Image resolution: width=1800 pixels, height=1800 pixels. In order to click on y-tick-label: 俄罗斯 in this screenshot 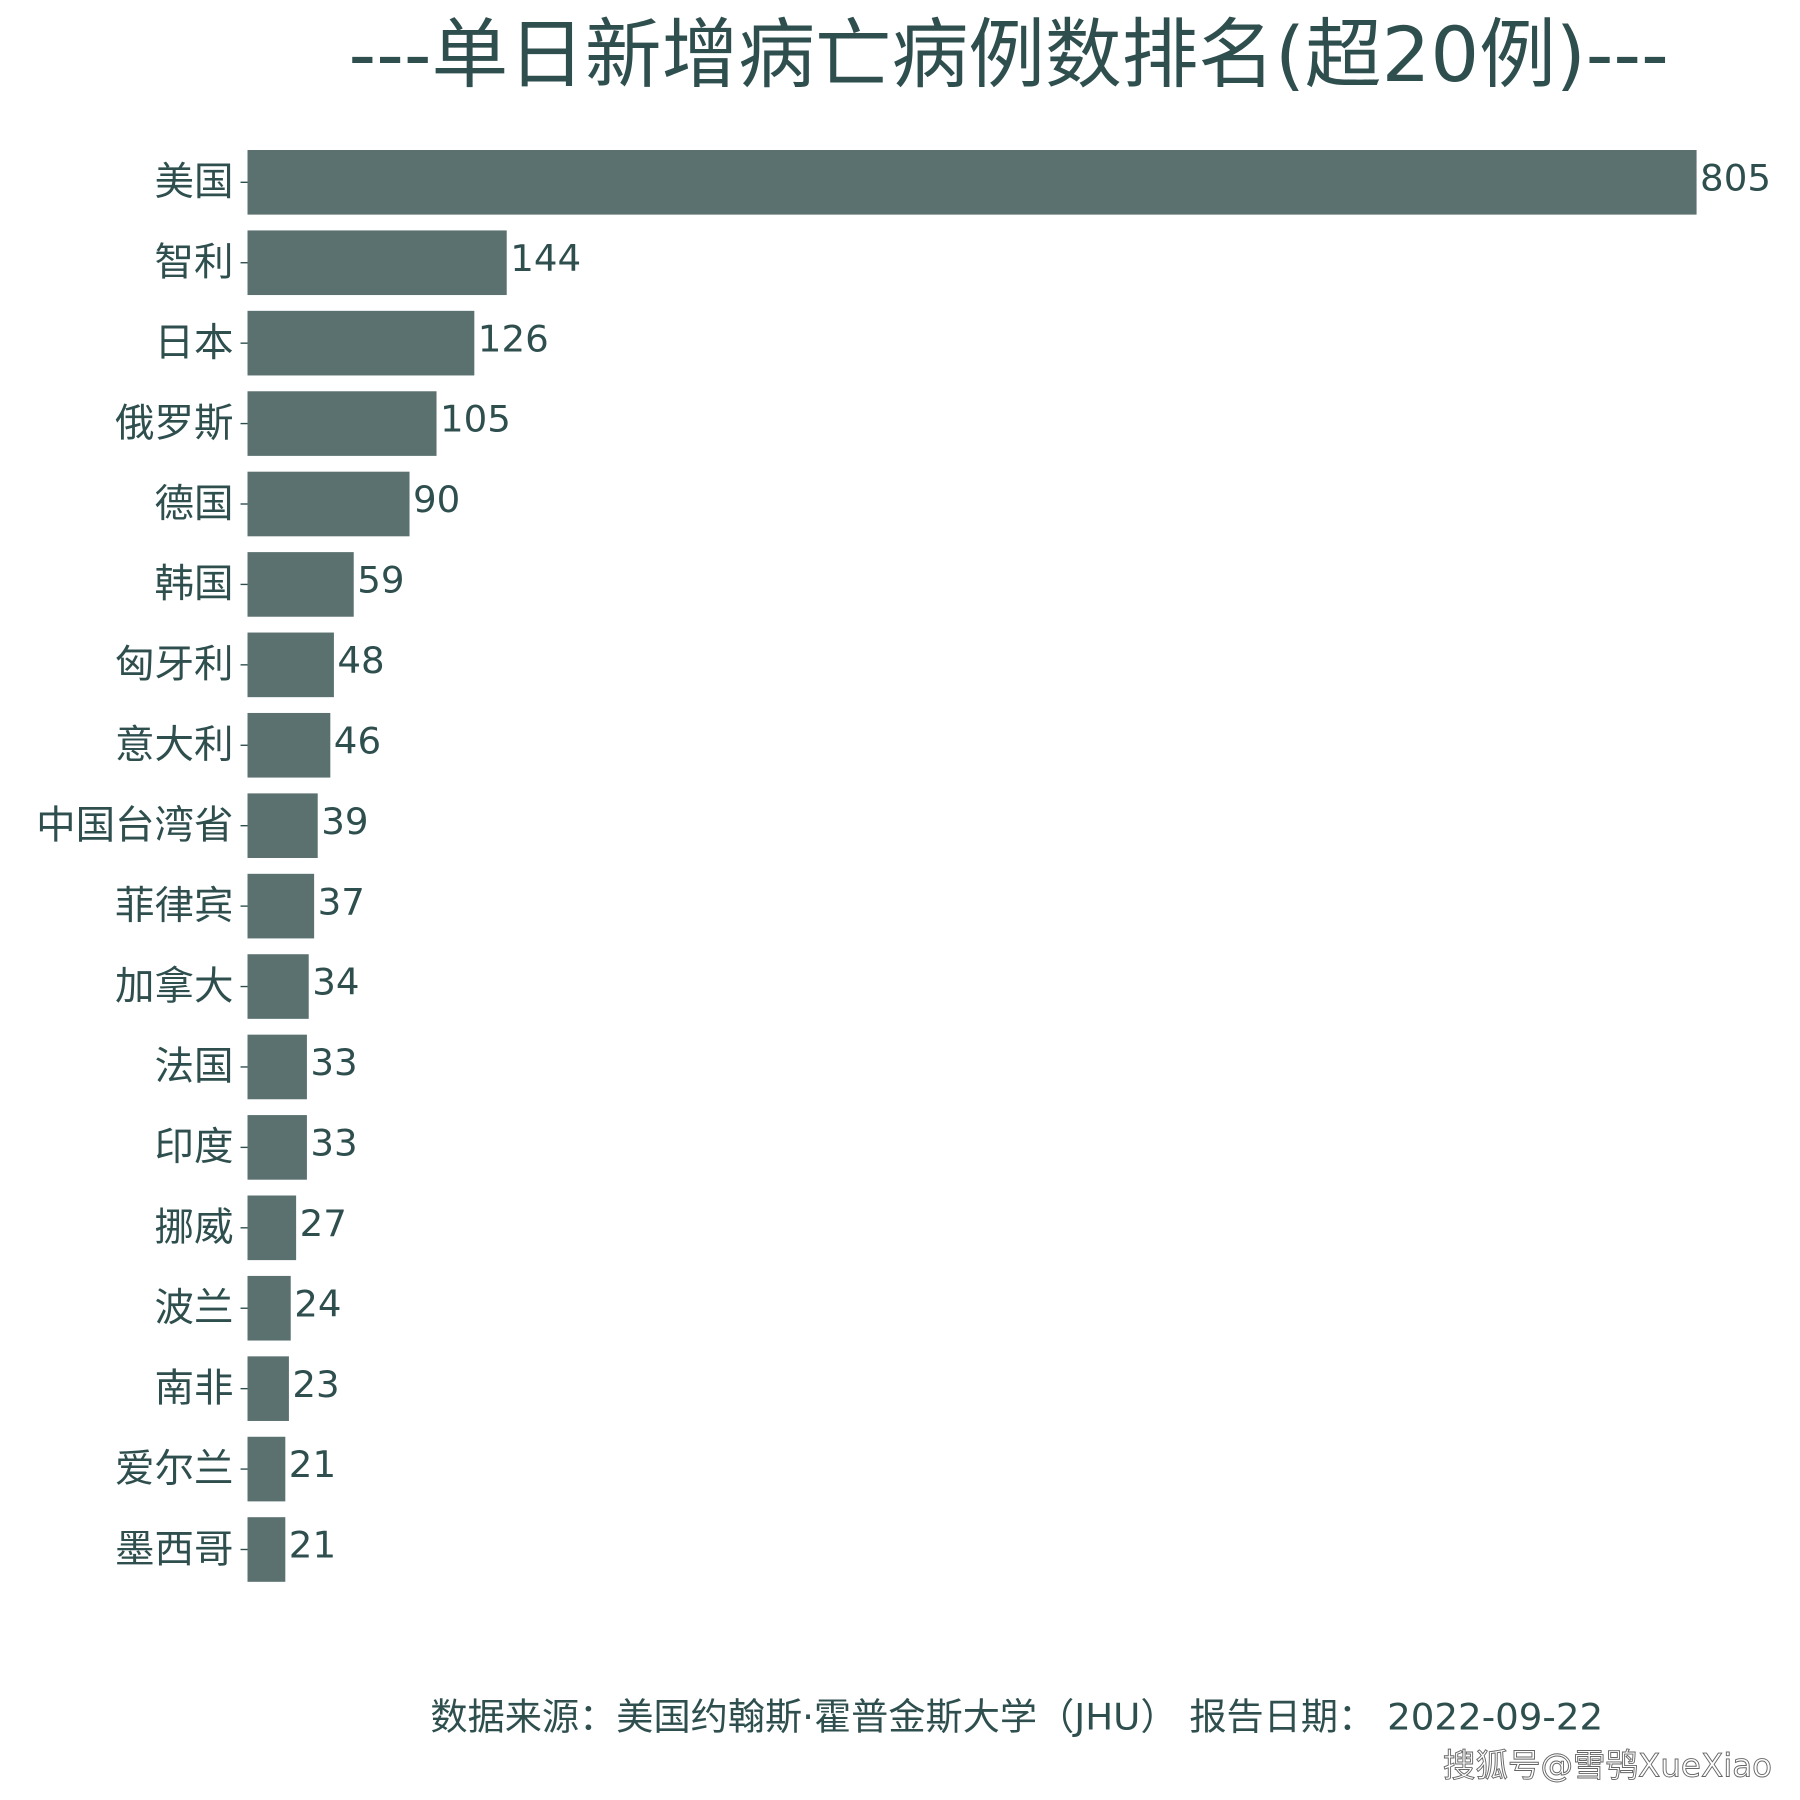, I will do `click(174, 423)`.